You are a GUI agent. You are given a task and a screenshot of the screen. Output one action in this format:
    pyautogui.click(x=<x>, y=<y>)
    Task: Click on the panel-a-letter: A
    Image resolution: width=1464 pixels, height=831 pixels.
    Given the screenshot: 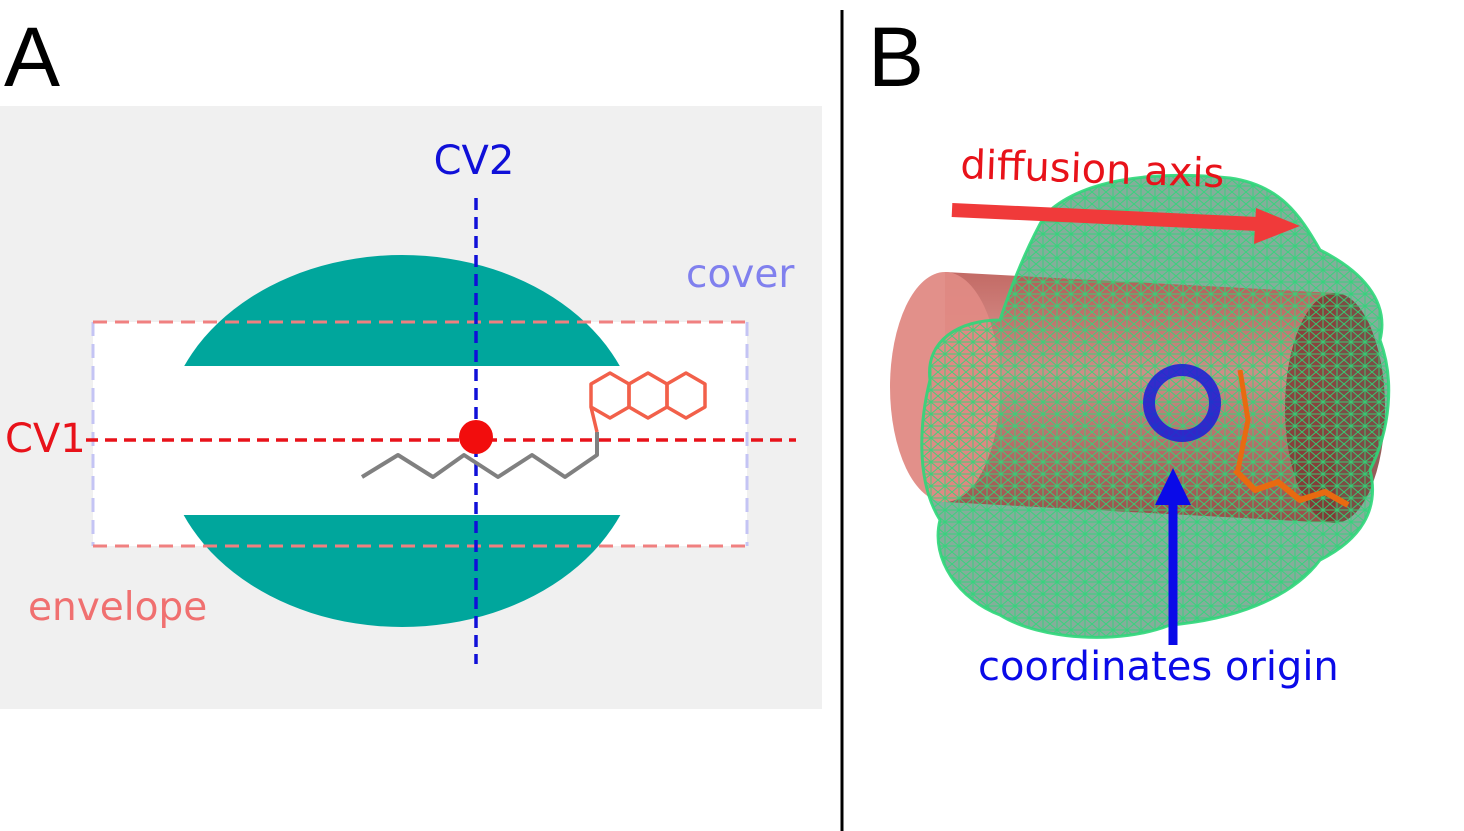 What is the action you would take?
    pyautogui.click(x=32, y=57)
    